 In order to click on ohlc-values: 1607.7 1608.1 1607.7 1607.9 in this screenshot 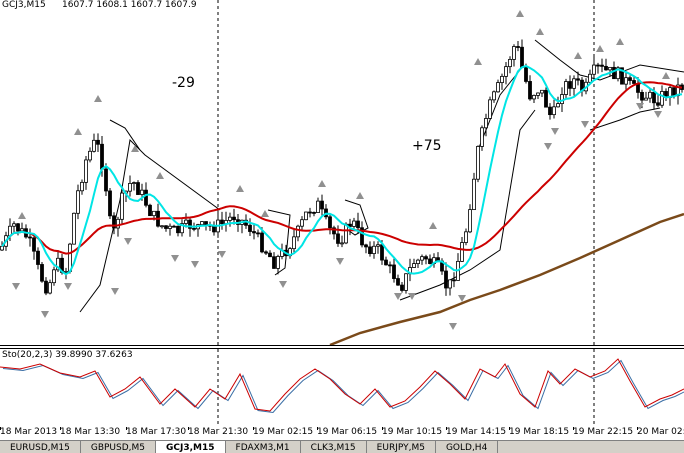, I will do `click(129, 5)`.